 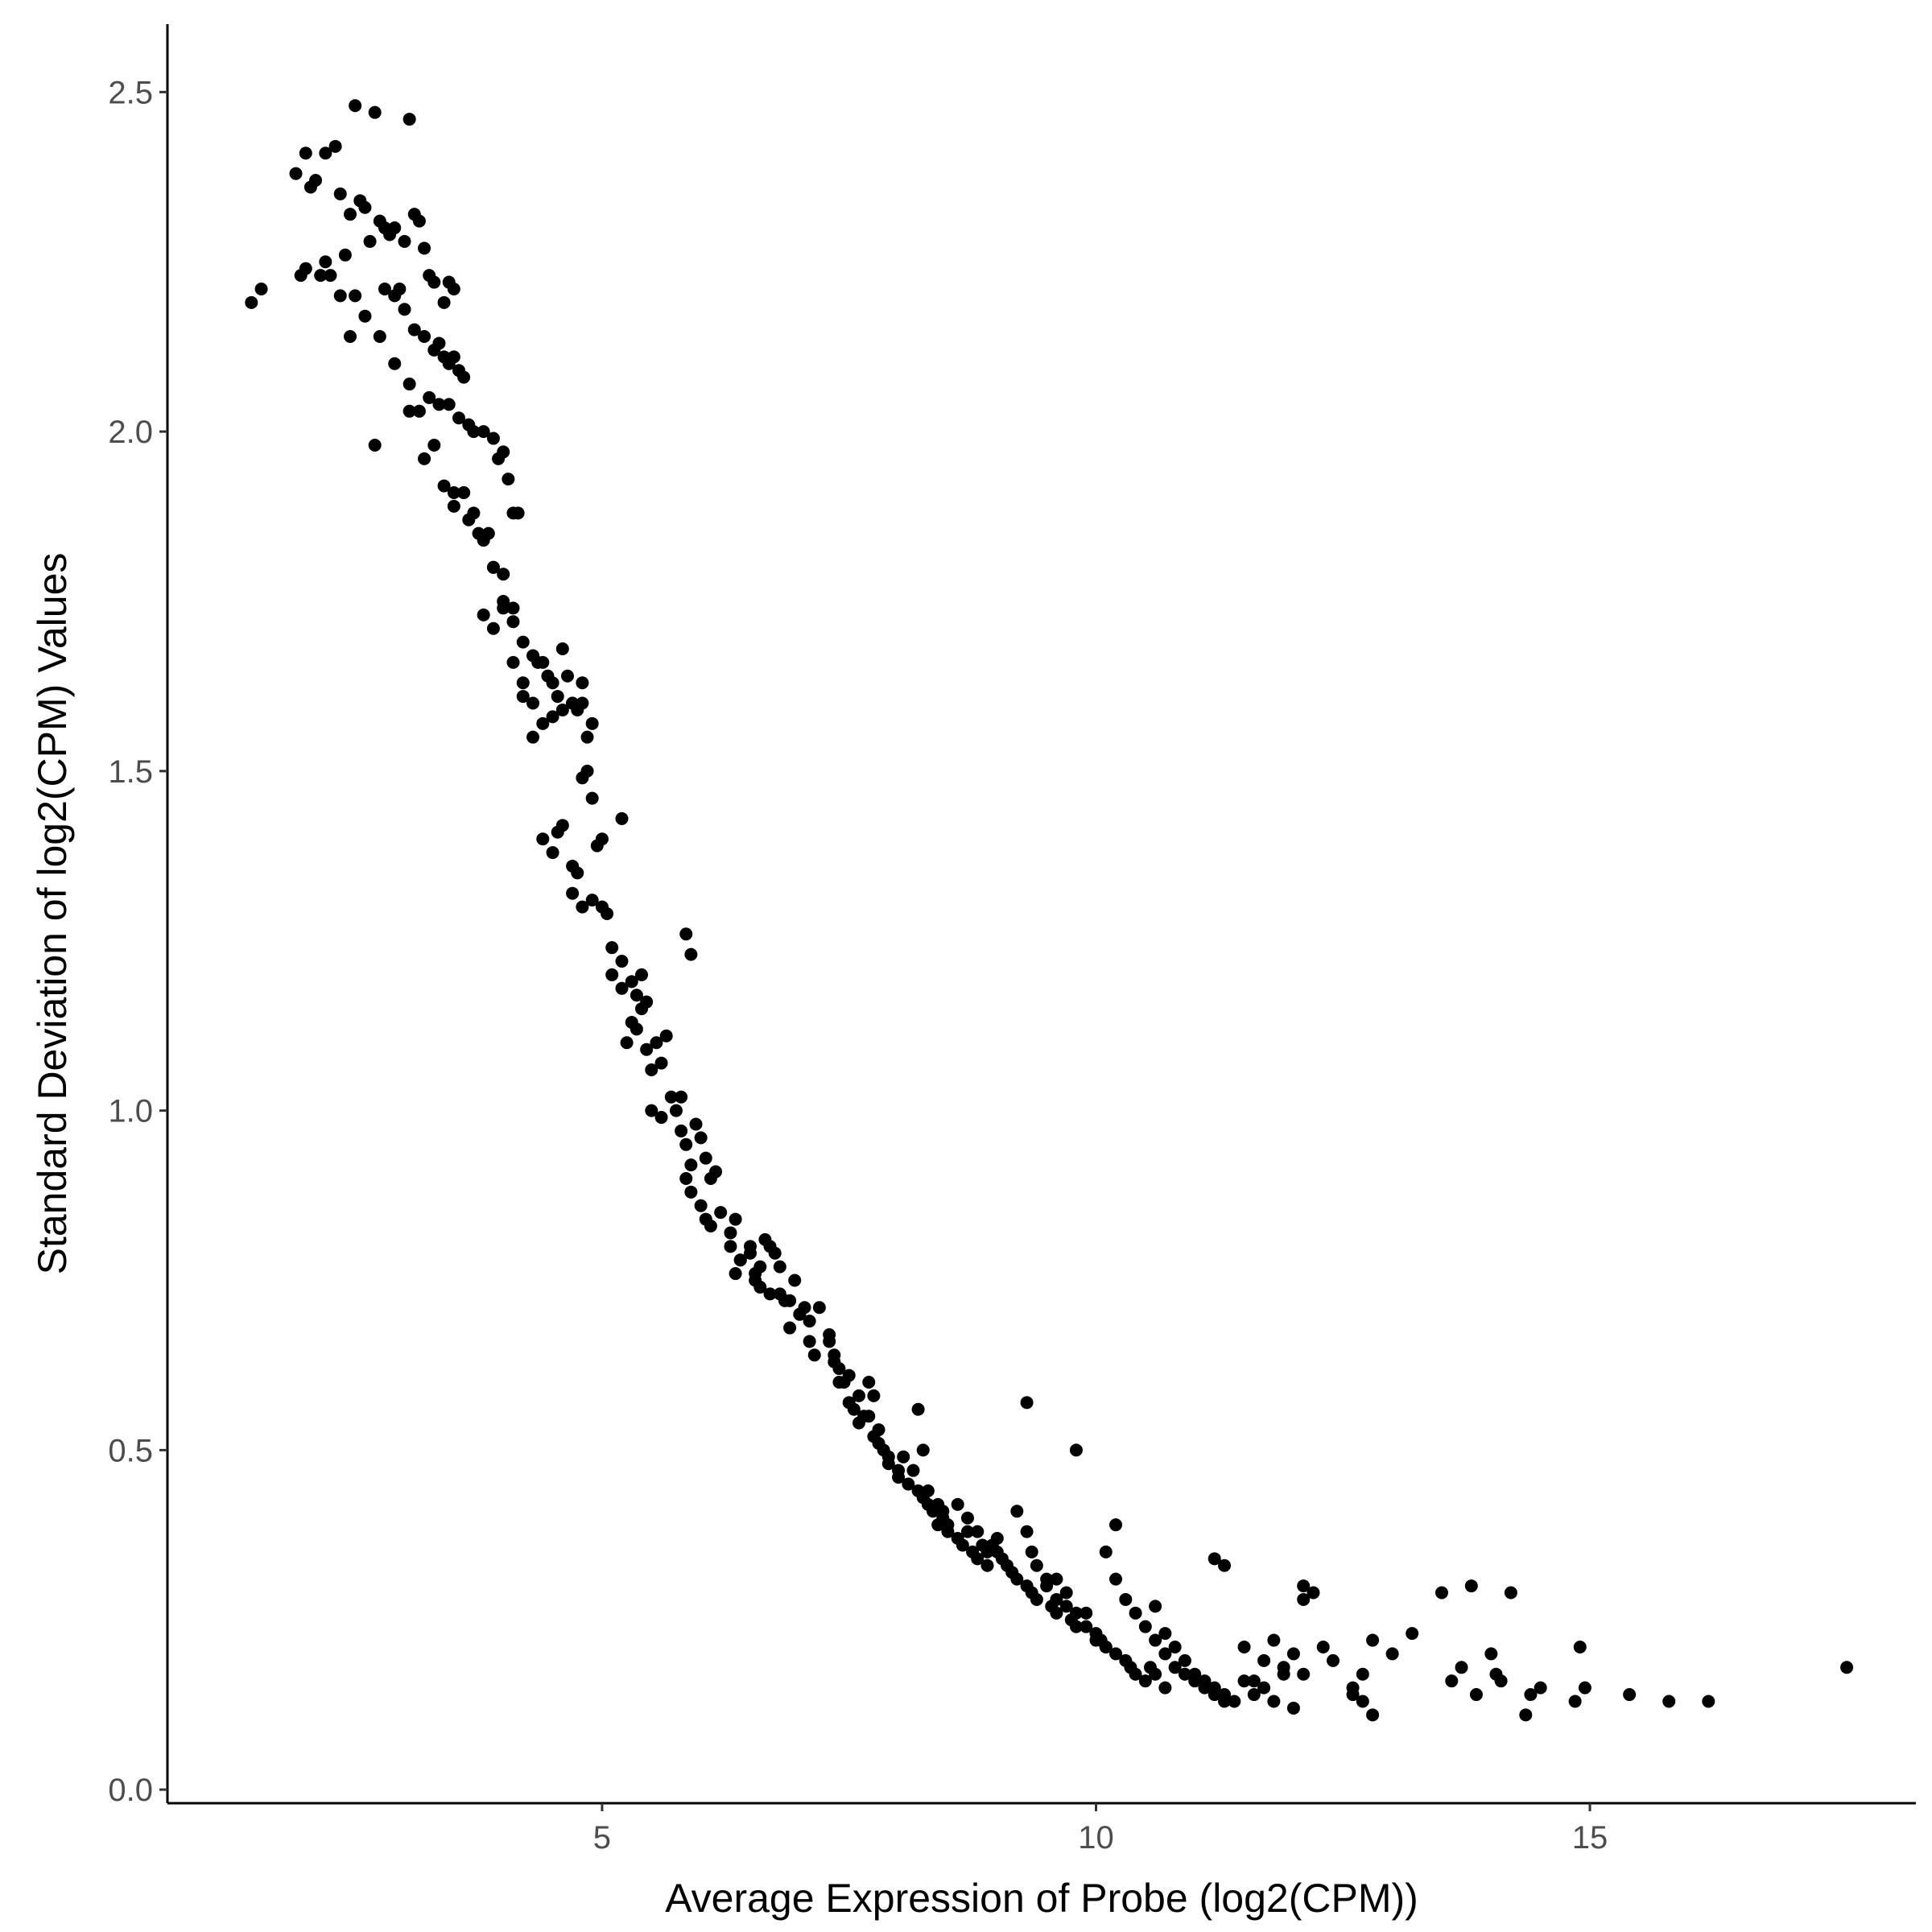 I want to click on y-tick-label: 1.5, so click(x=130, y=772).